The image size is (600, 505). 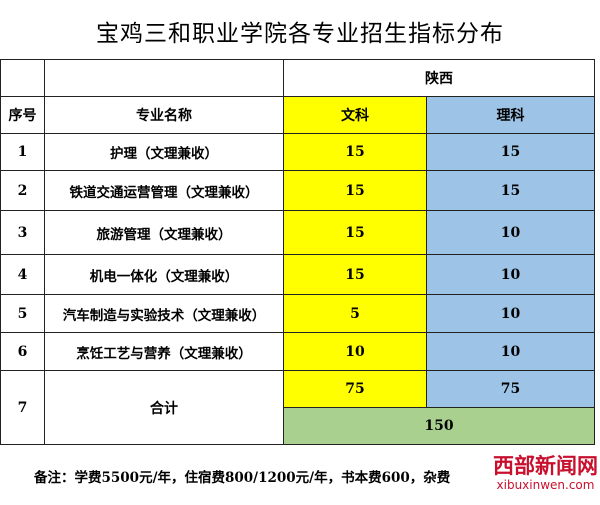 I want to click on major-name: 烹饪工艺与营养（文理兼收）, so click(x=164, y=351).